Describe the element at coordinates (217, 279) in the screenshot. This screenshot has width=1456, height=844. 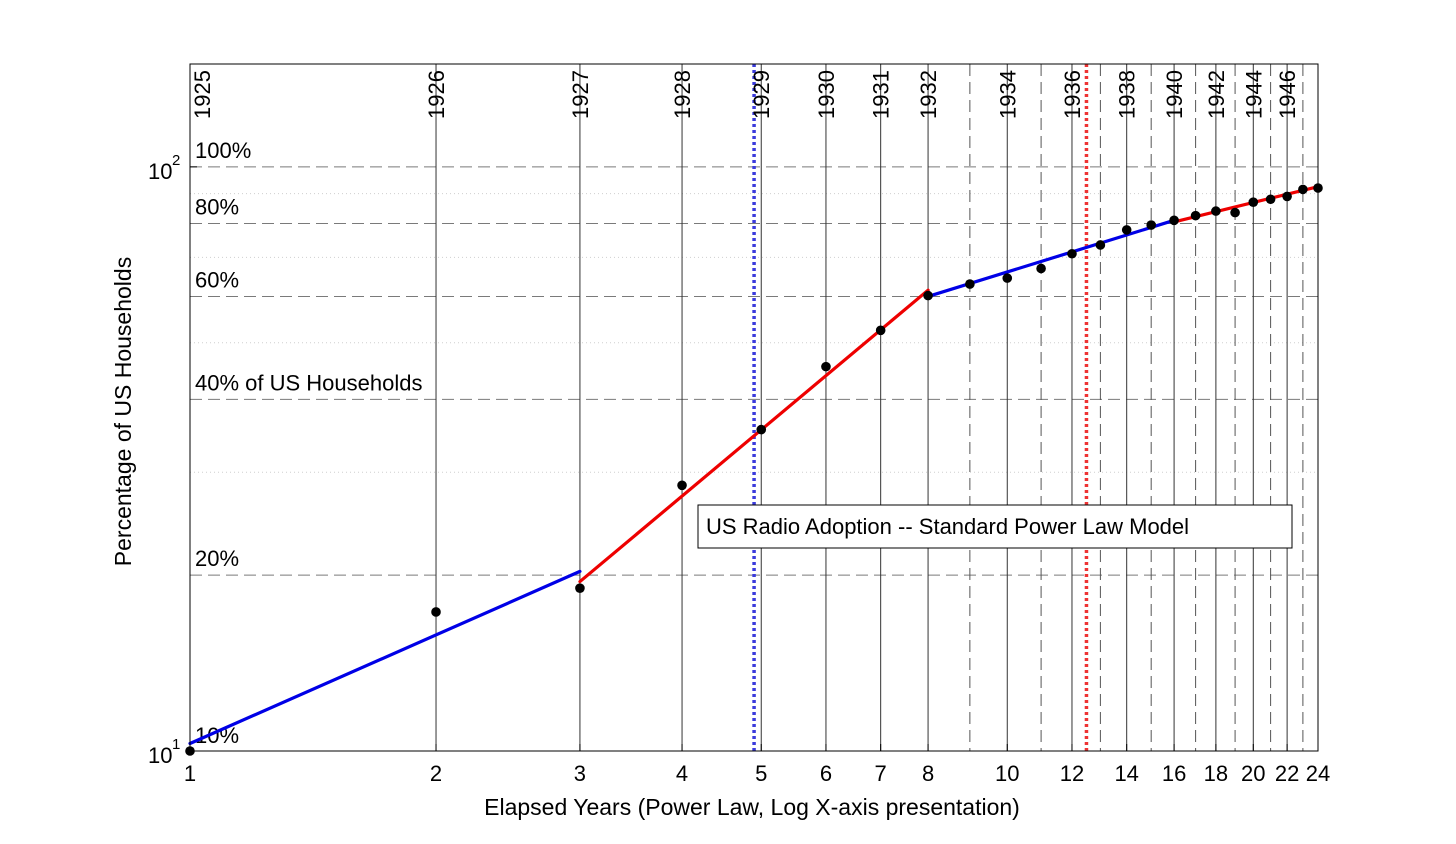
I see `reference-line-label: 60%` at that location.